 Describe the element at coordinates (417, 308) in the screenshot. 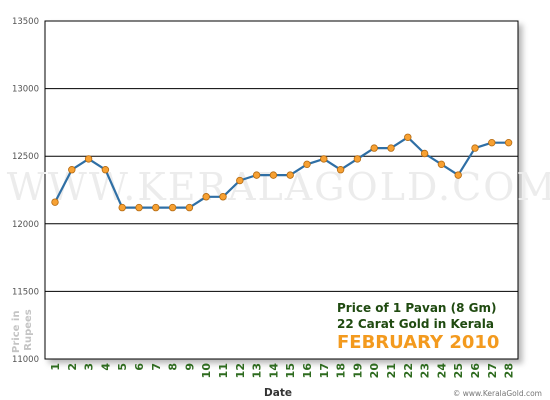

I see `annotation-line-1: Price of 1 Pavan (8 Gm)` at that location.